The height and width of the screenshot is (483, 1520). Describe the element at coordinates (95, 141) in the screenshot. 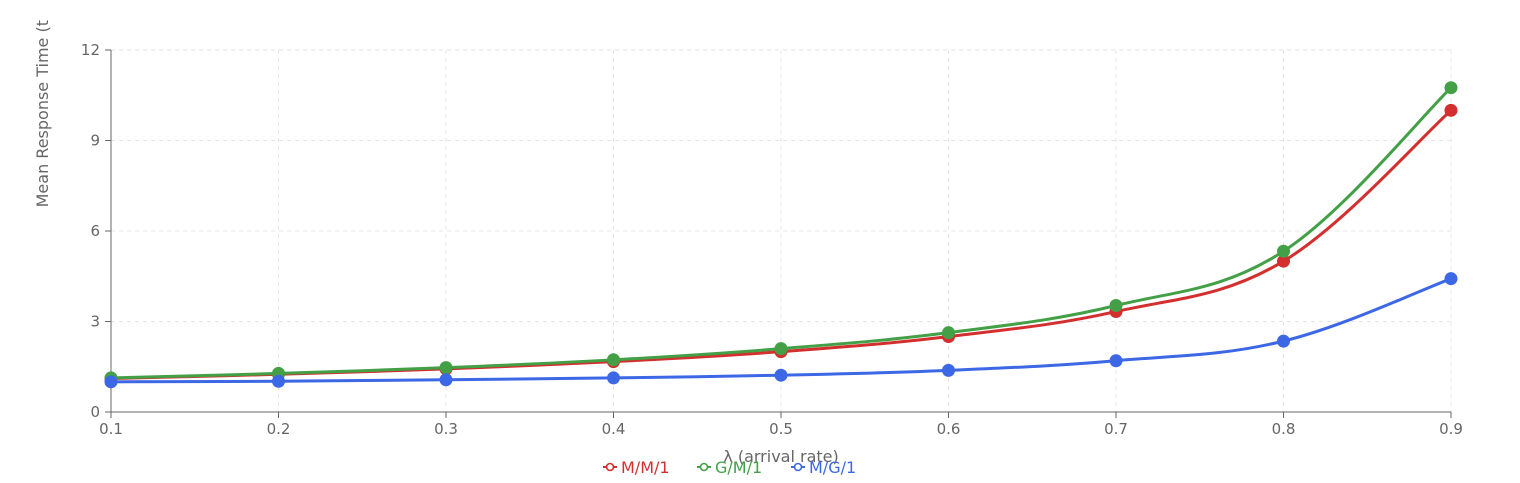

I see `y-tick-label: 9` at that location.